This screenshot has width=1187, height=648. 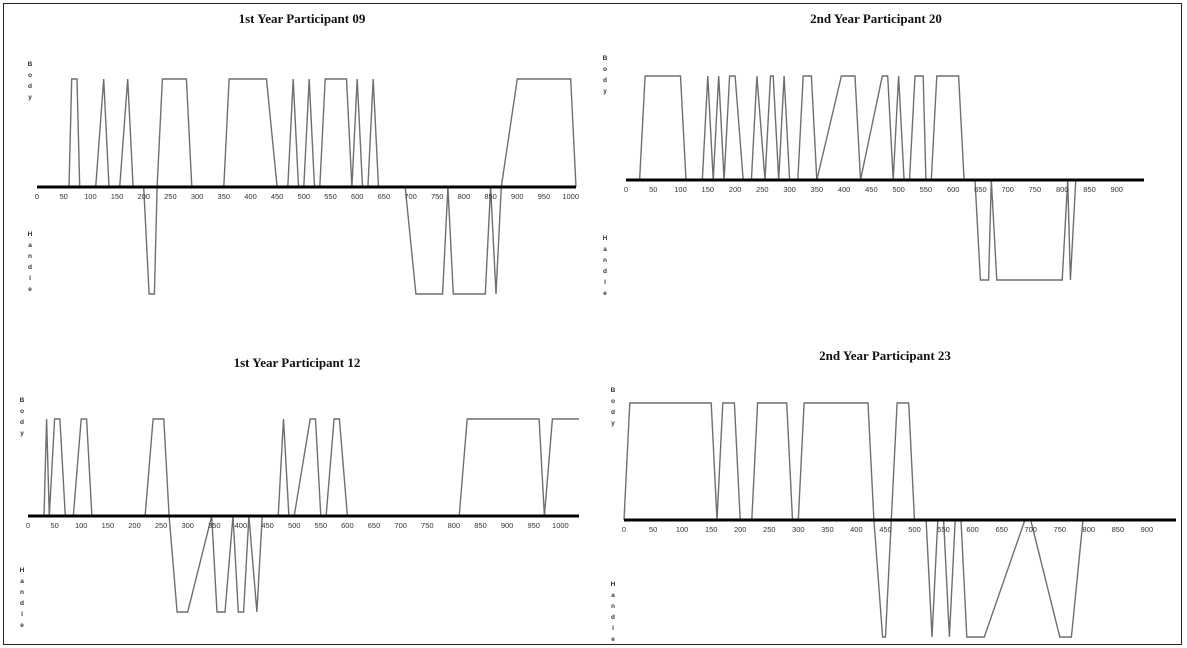 I want to click on series-line-p12, so click(x=303, y=515).